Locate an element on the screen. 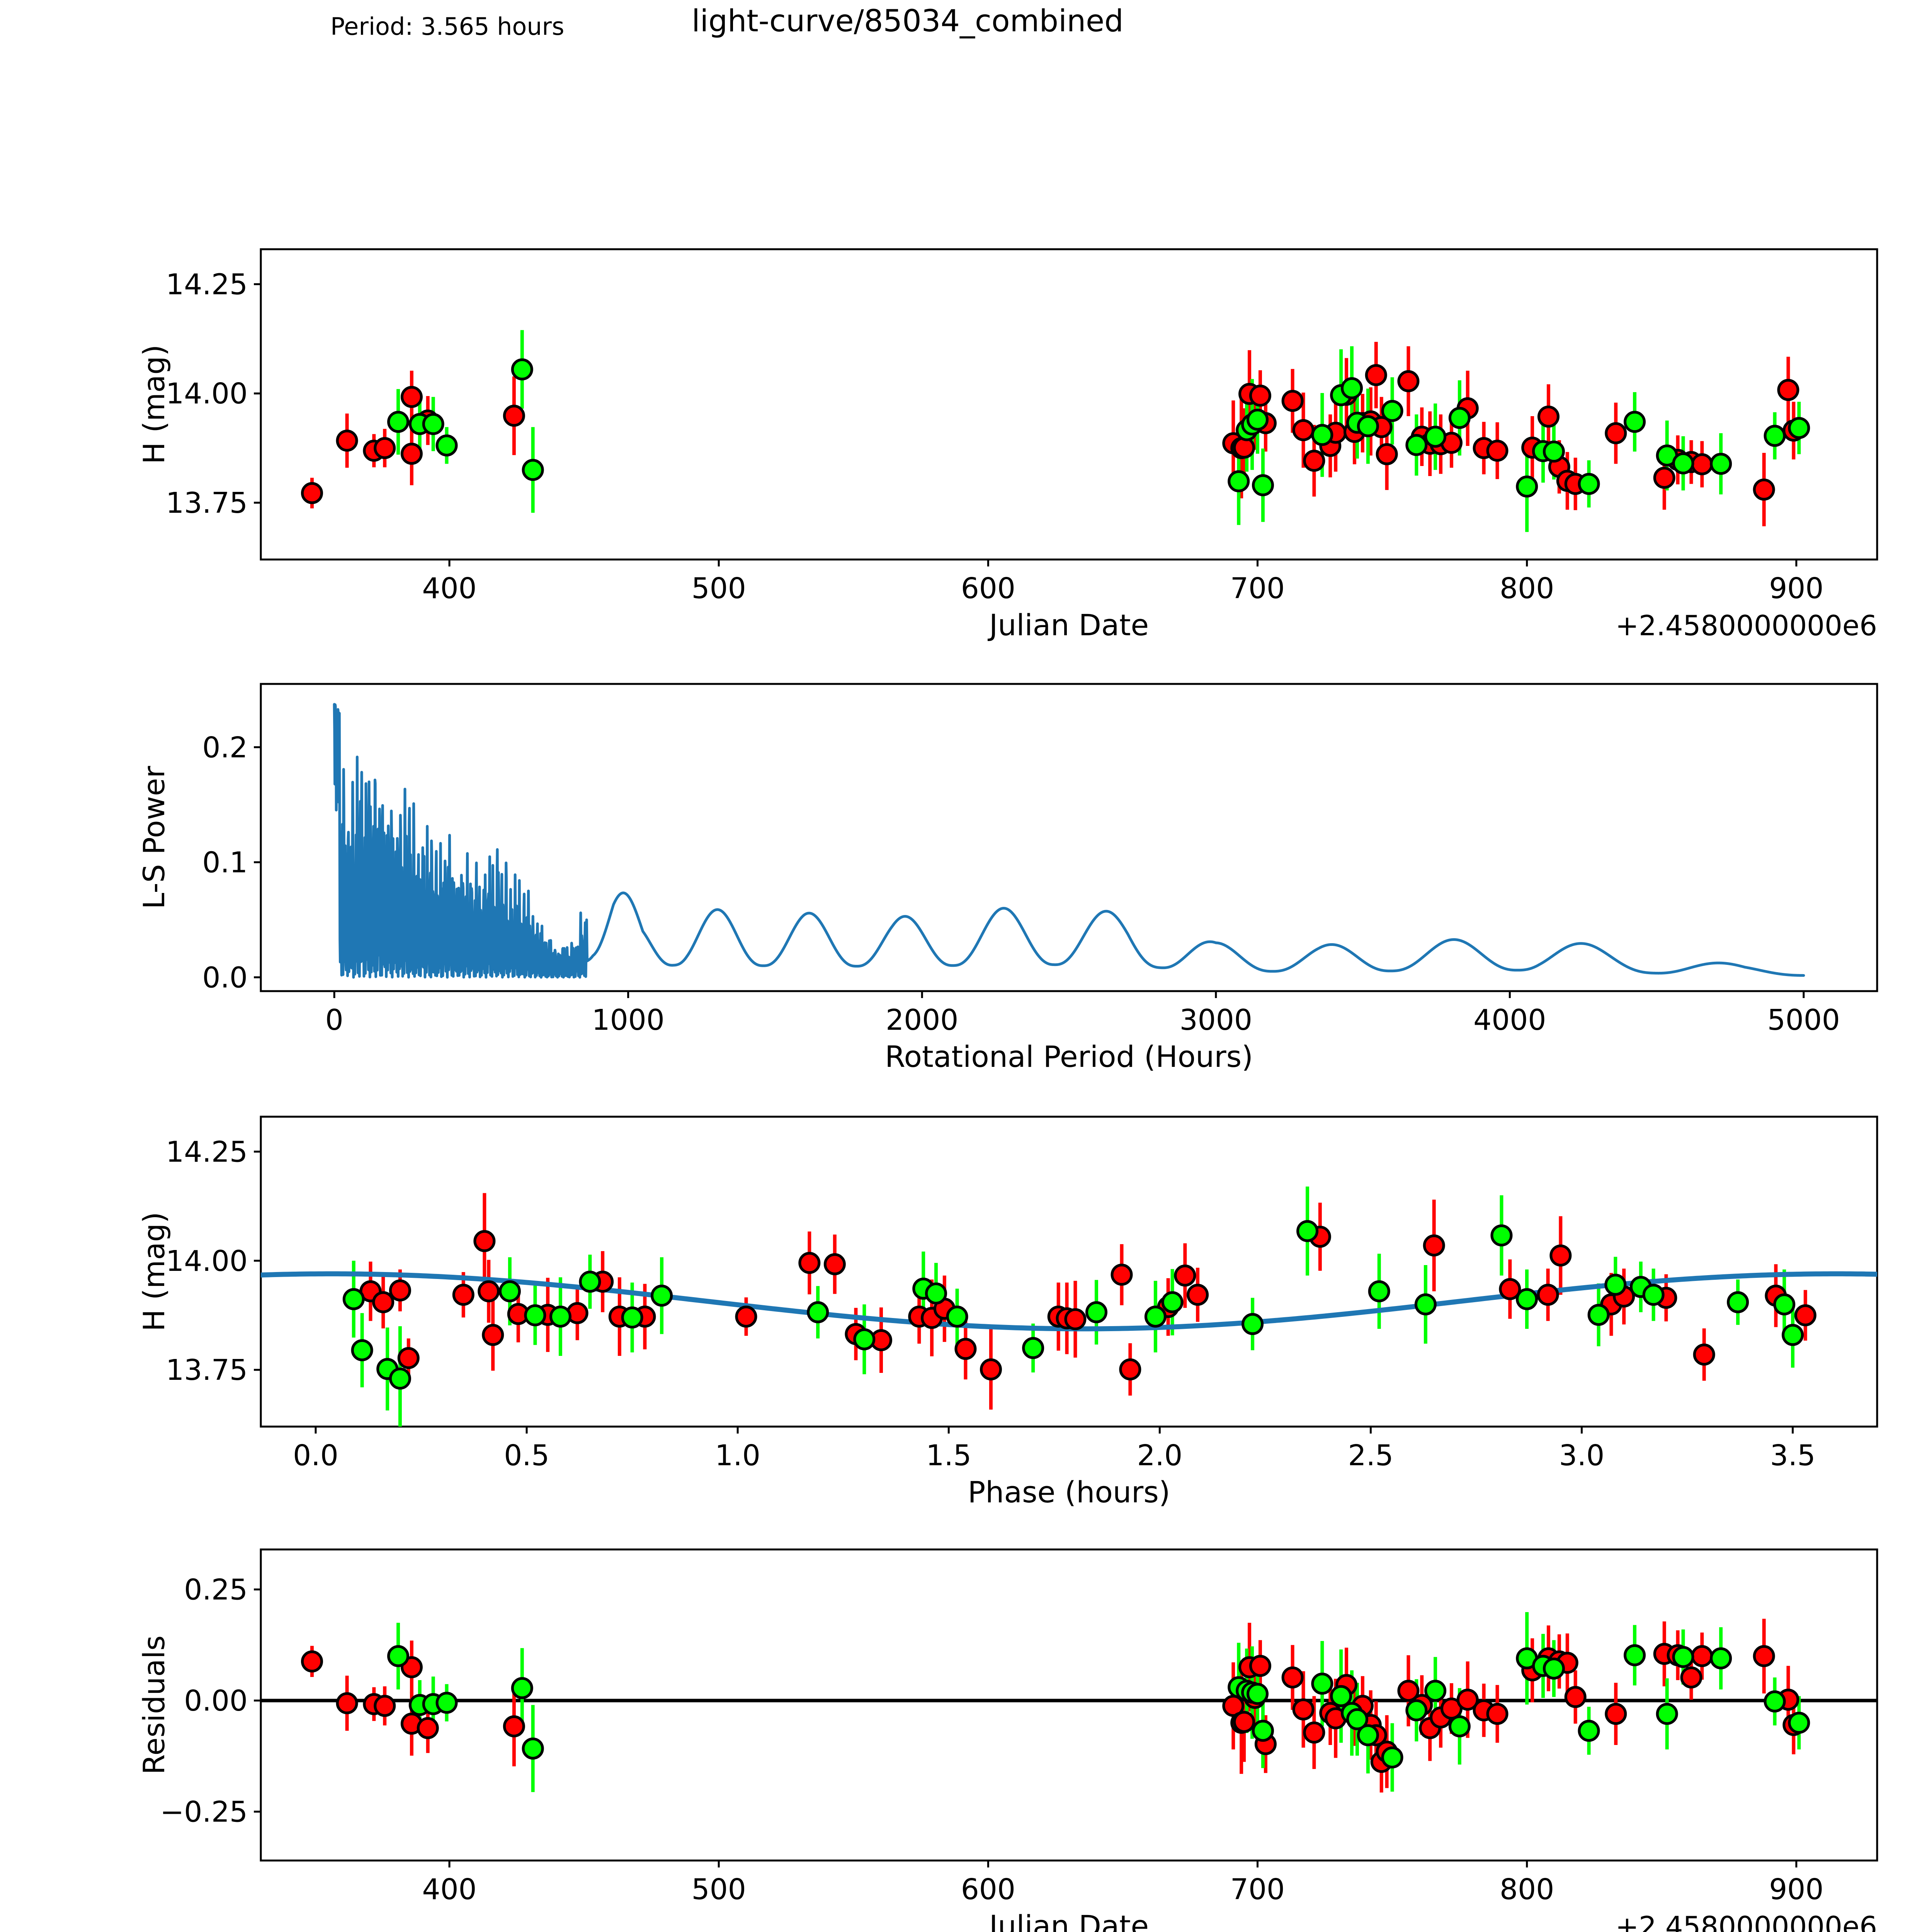 The width and height of the screenshot is (1932, 1932). x-tick-label: 800 is located at coordinates (1527, 1889).